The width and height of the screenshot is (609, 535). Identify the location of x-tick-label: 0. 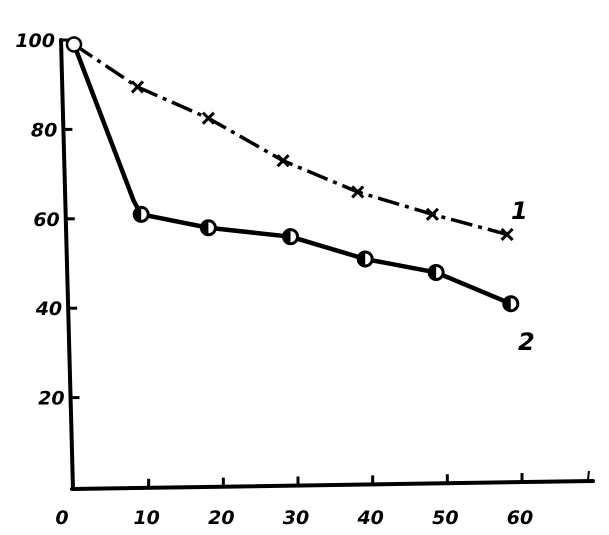
(61, 518).